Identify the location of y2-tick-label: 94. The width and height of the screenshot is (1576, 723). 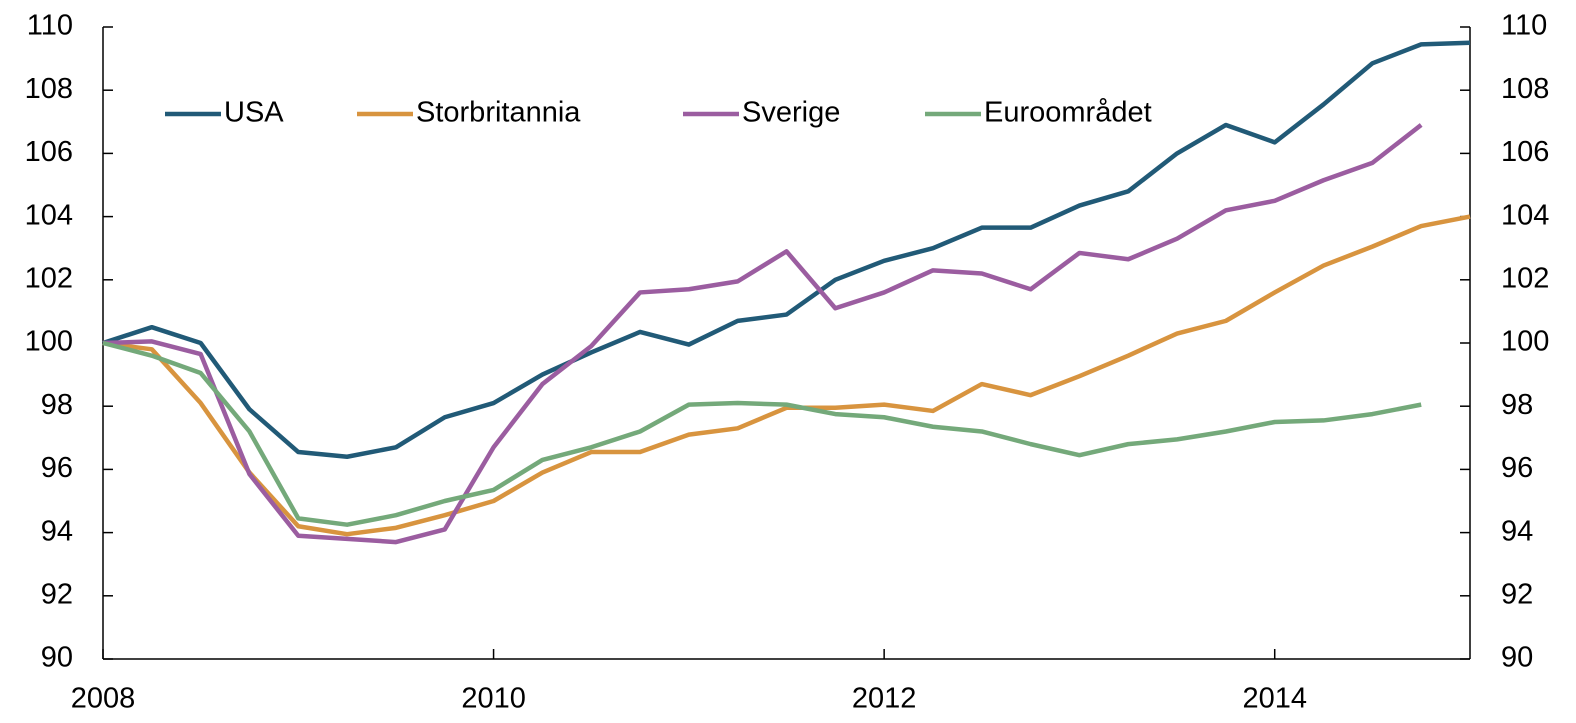
(1517, 531).